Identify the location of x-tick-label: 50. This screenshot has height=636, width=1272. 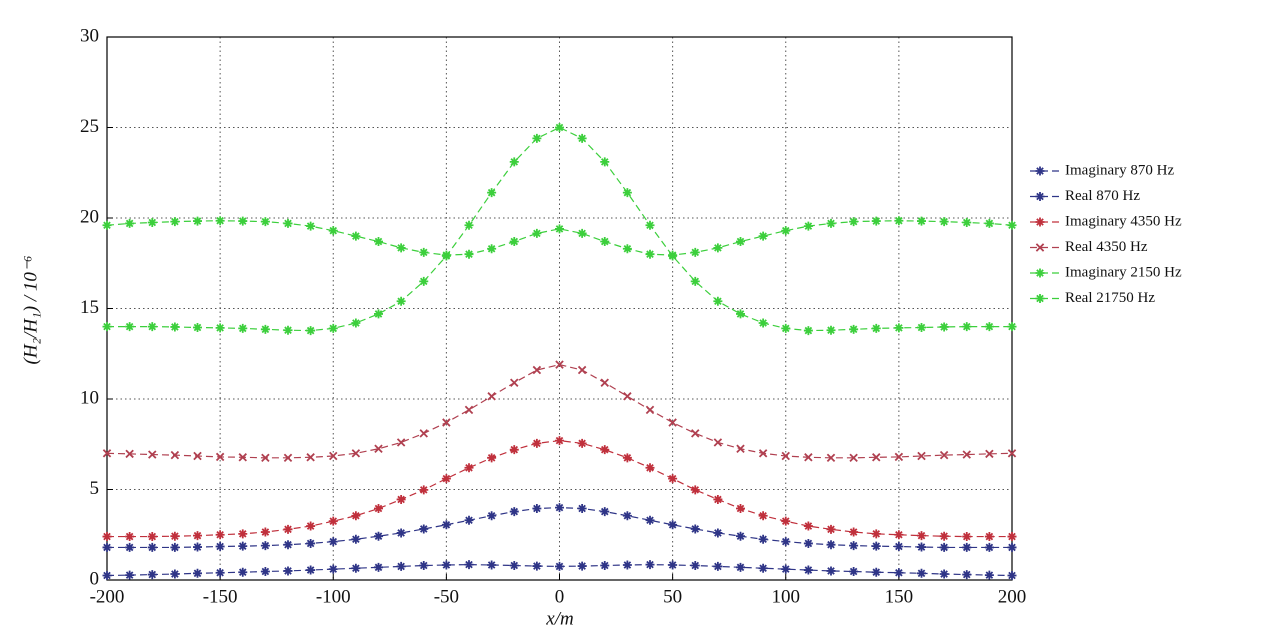
(672, 596).